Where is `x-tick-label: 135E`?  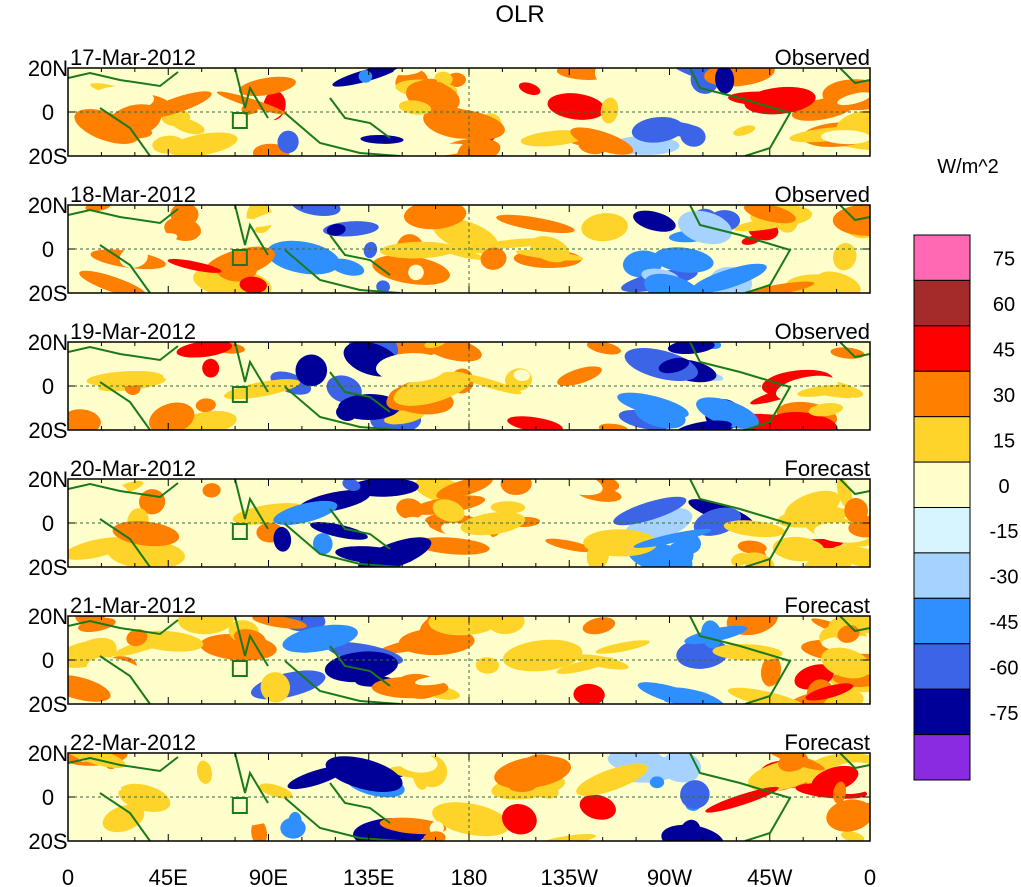 x-tick-label: 135E is located at coordinates (368, 876).